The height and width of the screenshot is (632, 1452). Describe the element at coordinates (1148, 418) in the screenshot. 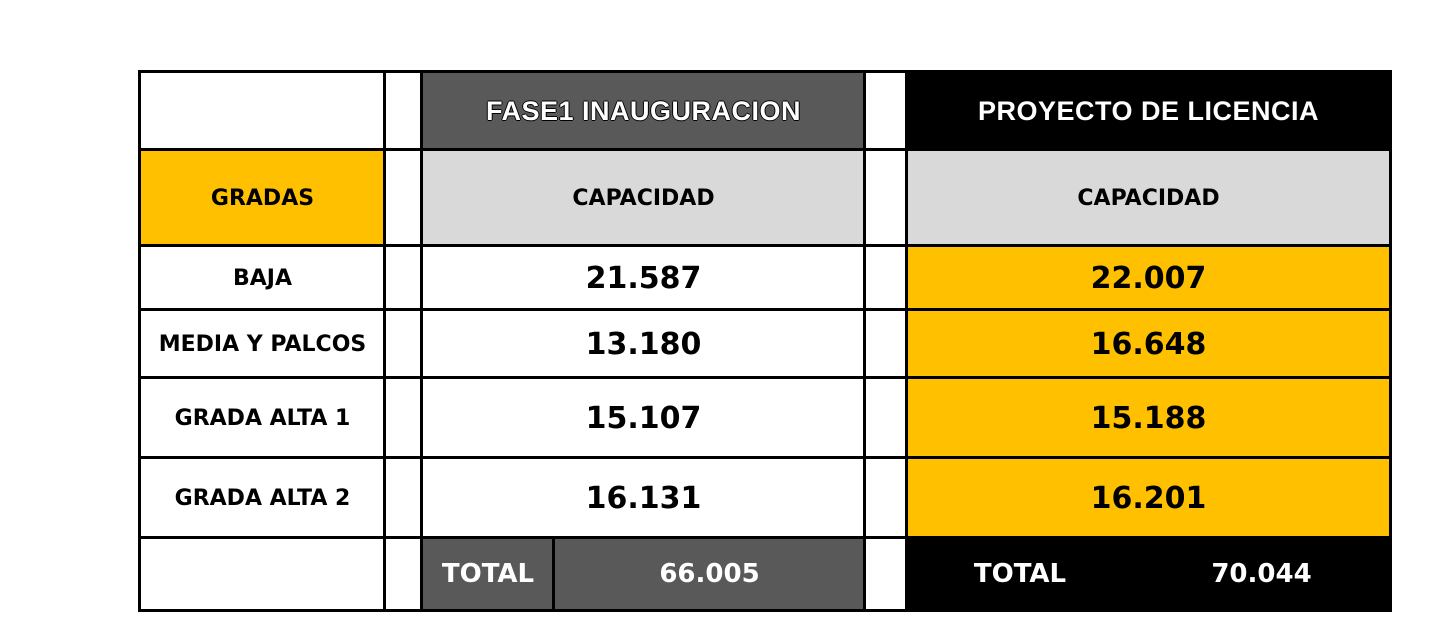

I see `project-value-cell: 15.188` at that location.